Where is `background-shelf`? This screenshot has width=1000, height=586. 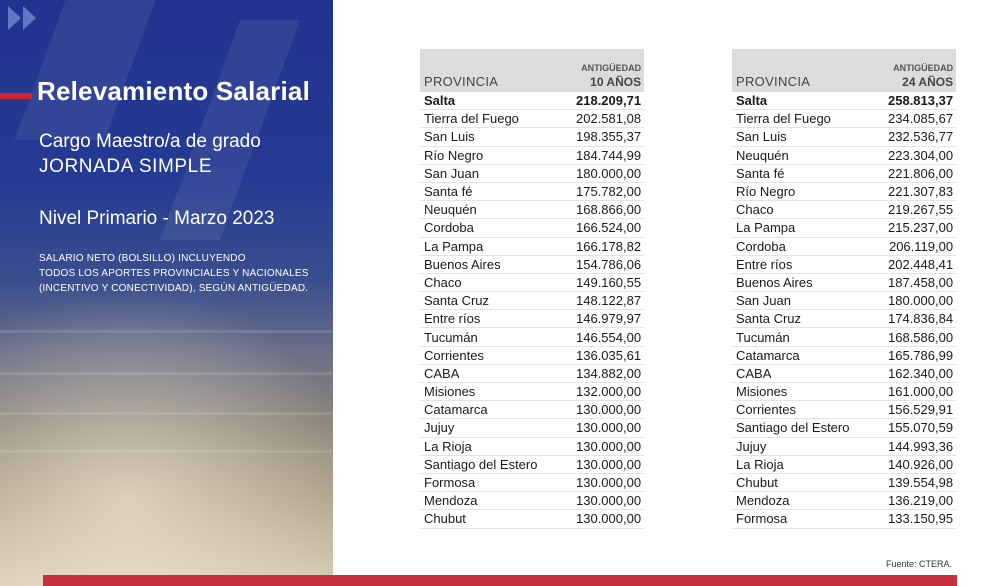
background-shelf is located at coordinates (166, 451).